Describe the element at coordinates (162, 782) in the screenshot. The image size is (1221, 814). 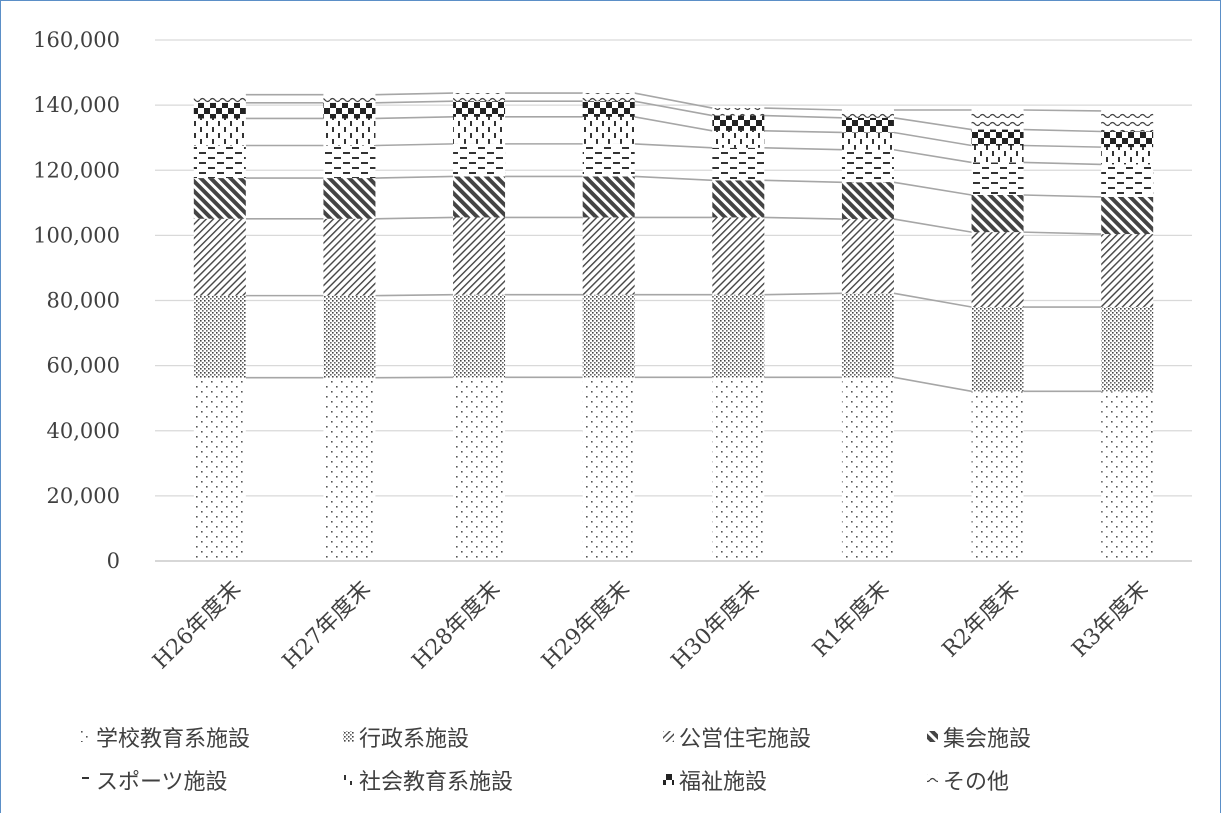
I see `legend-label: スポーツ施設` at that location.